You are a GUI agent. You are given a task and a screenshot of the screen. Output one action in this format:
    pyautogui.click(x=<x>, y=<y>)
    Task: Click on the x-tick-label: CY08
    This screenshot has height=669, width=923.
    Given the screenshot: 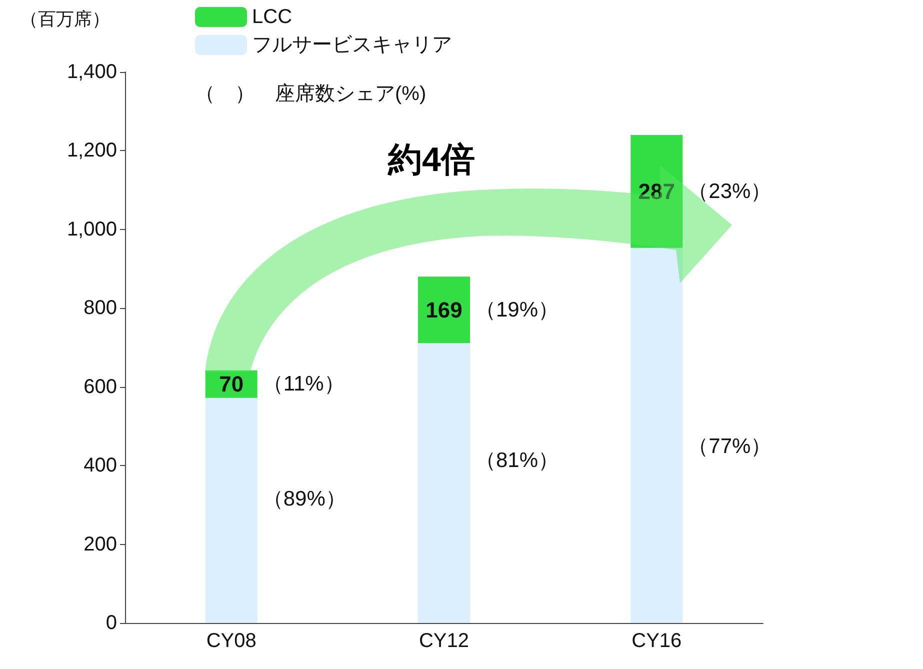 What is the action you would take?
    pyautogui.click(x=231, y=641)
    